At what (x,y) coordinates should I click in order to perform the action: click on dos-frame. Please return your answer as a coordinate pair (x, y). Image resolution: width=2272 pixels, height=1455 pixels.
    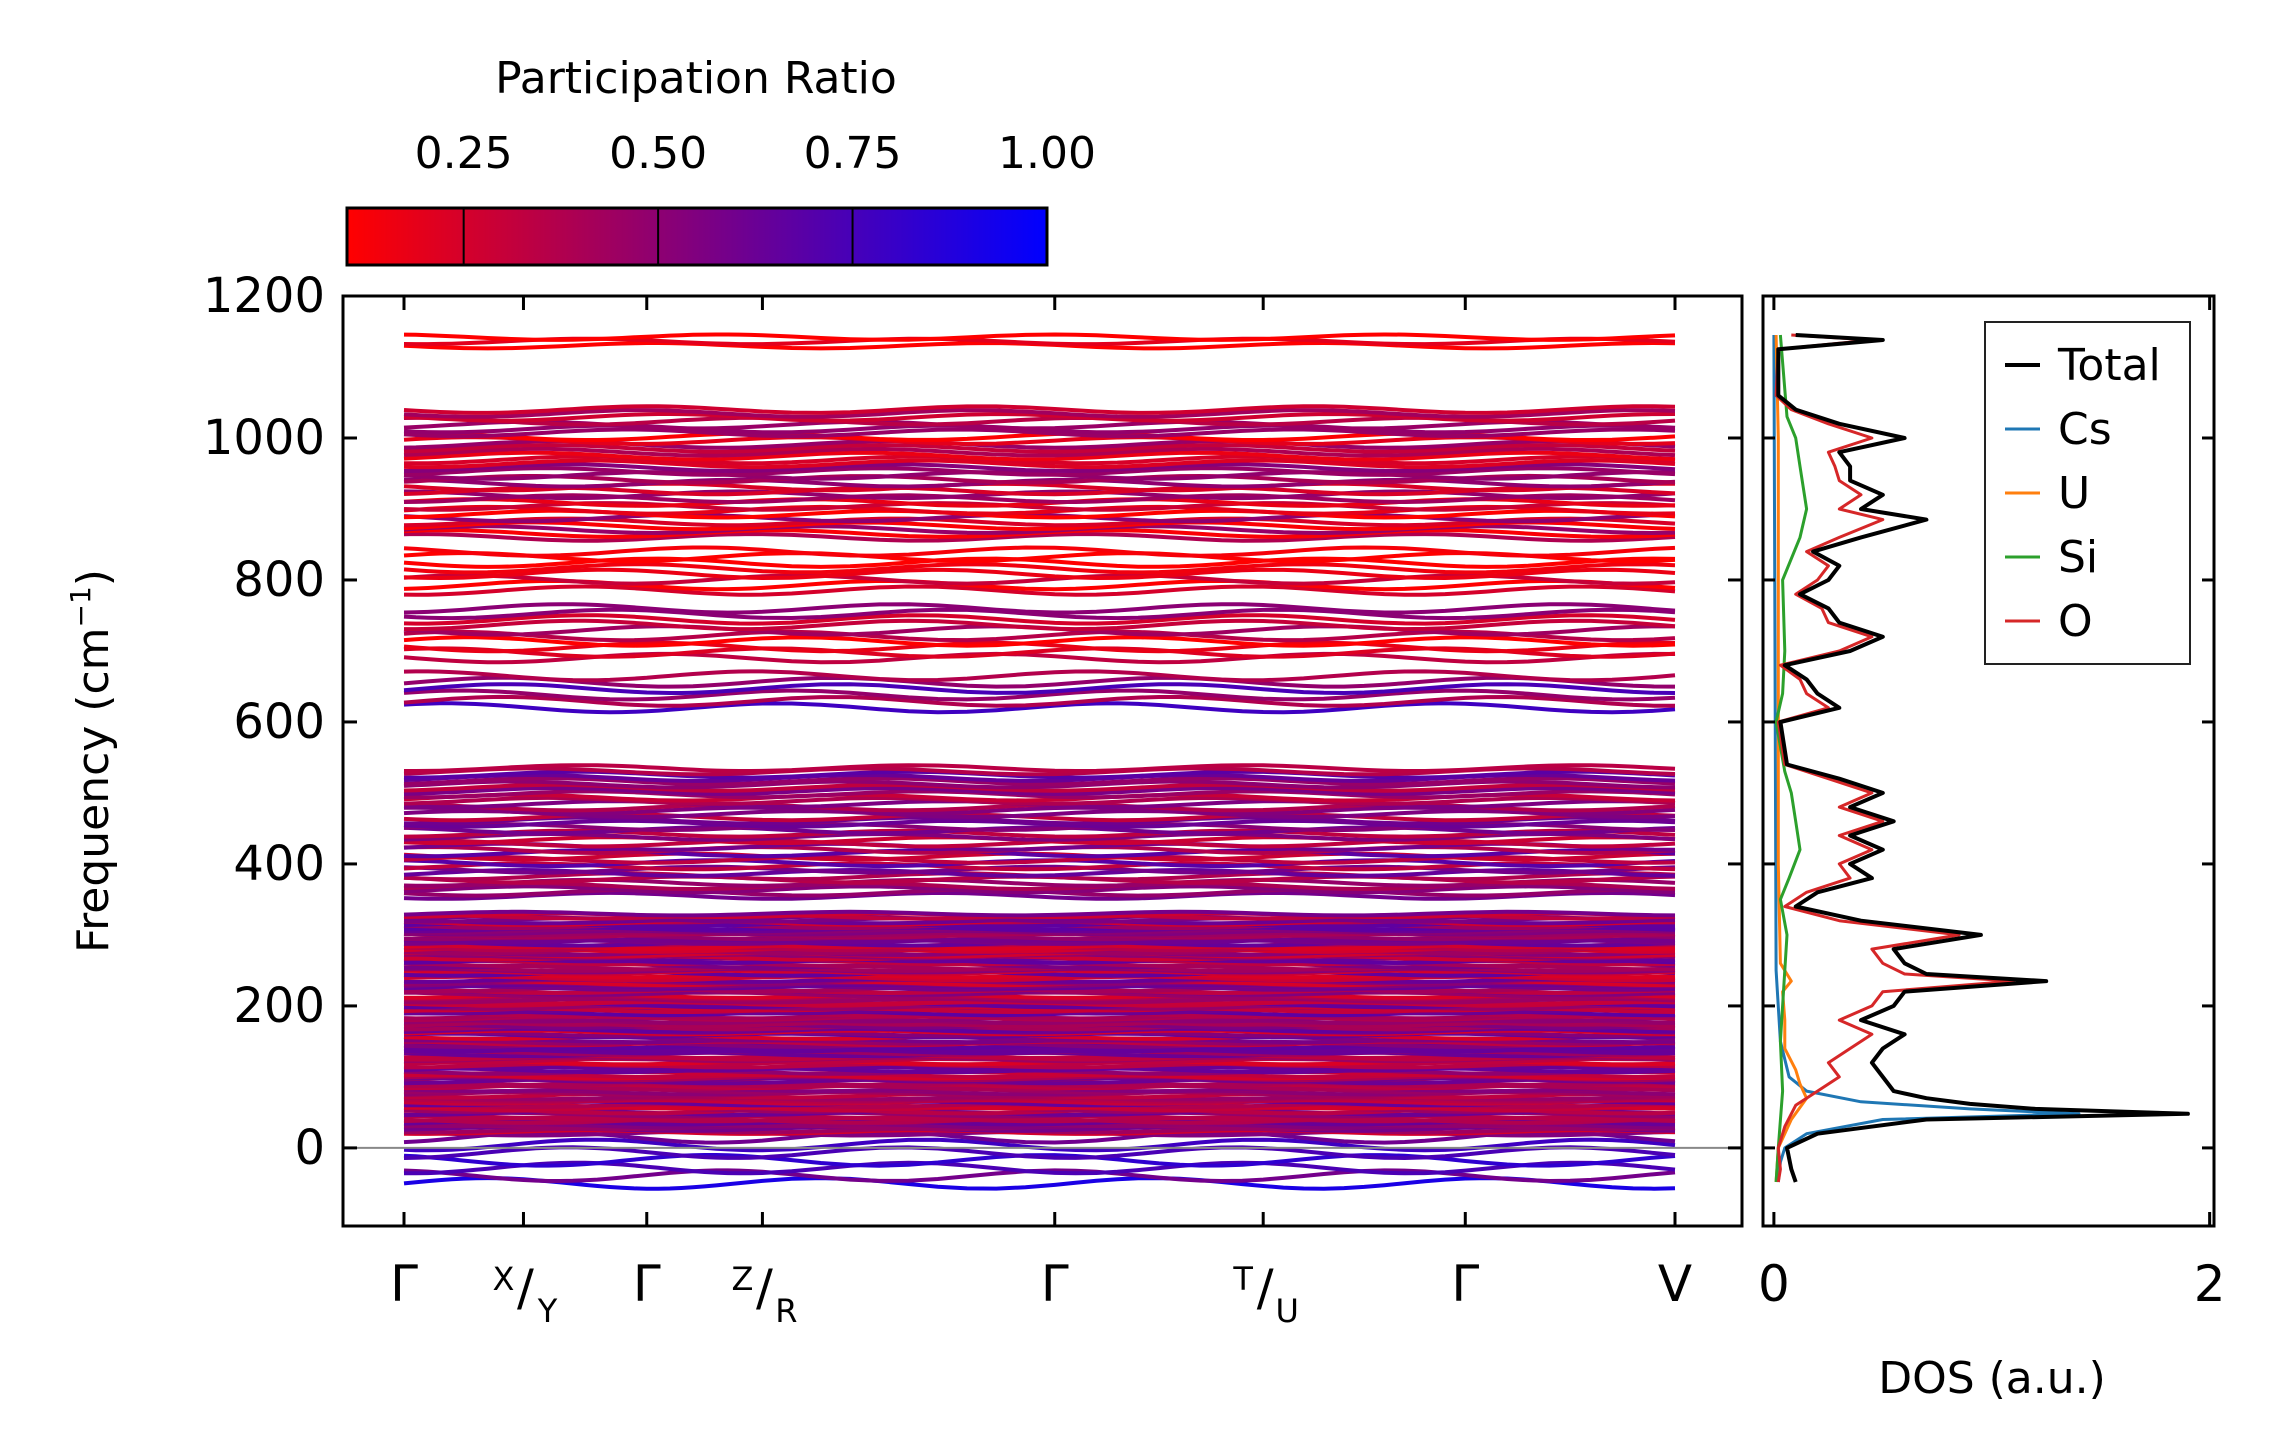
    Looking at the image, I should click on (1988, 761).